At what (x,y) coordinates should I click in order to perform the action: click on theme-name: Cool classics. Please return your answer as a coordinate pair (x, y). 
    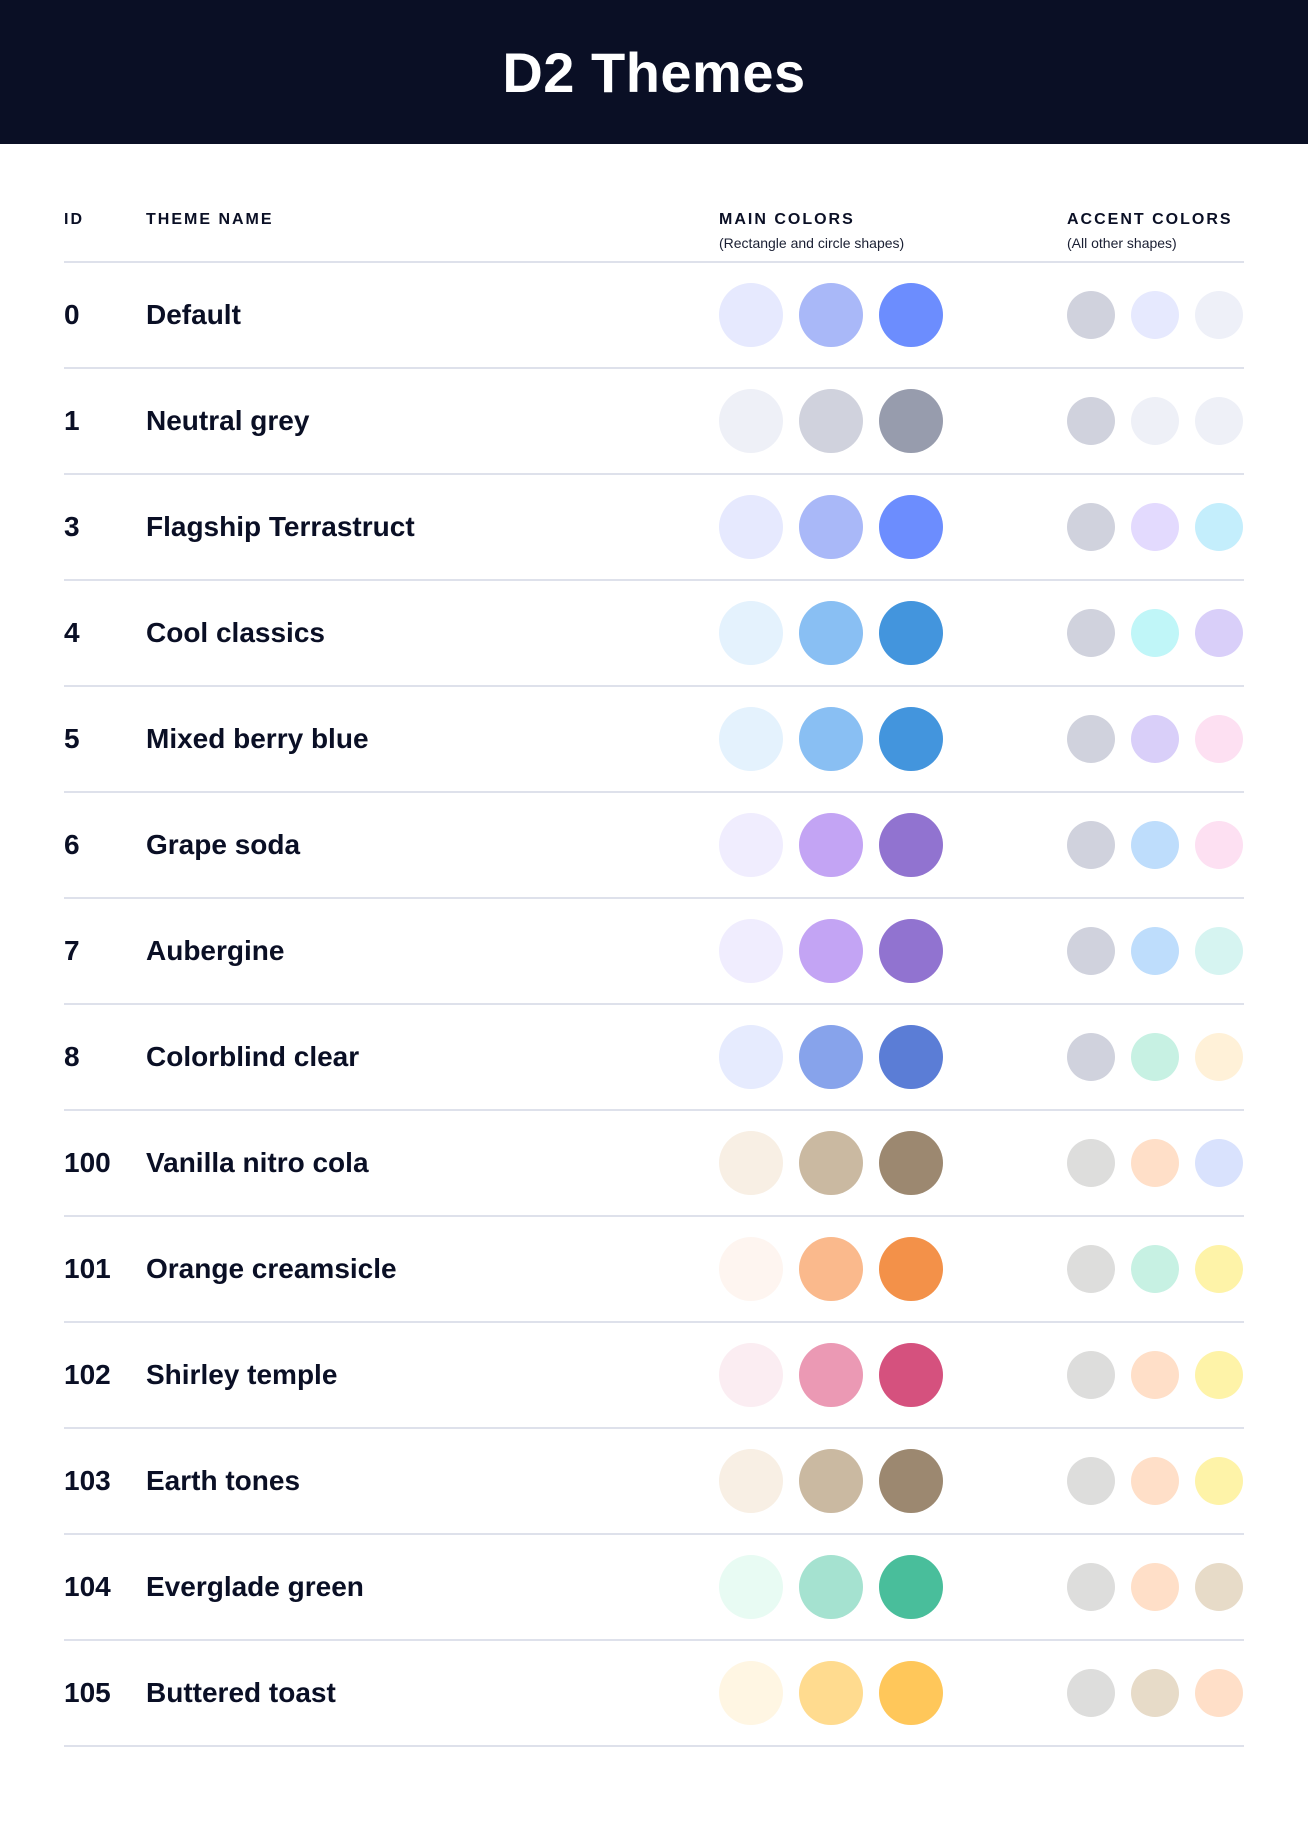
    Looking at the image, I should click on (235, 632).